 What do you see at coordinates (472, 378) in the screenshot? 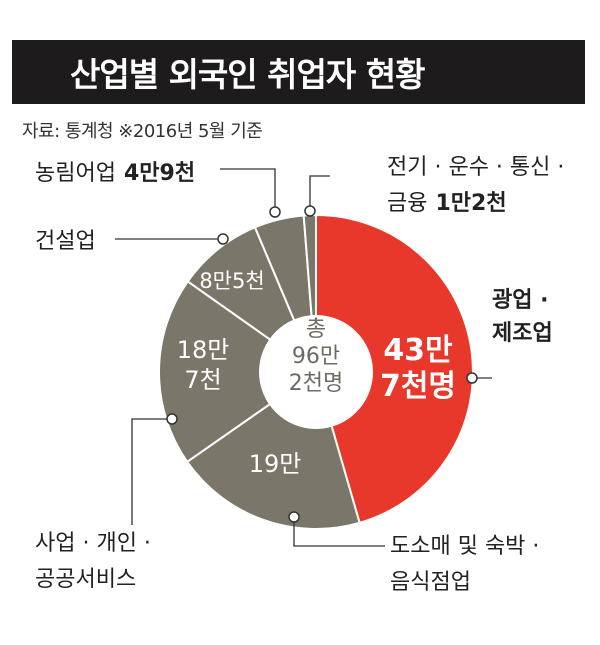
I see `leader-manufacturing-dot` at bounding box center [472, 378].